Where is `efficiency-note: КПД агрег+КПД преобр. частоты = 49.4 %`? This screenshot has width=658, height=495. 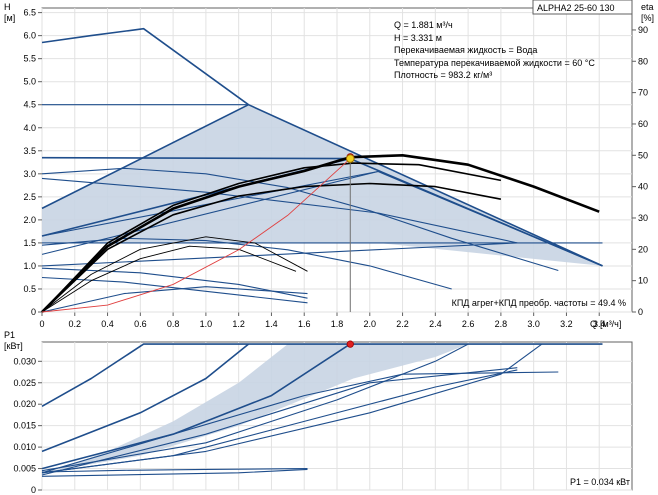 efficiency-note: КПД агрег+КПД преобр. частоты = 49.4 % is located at coordinates (539, 303).